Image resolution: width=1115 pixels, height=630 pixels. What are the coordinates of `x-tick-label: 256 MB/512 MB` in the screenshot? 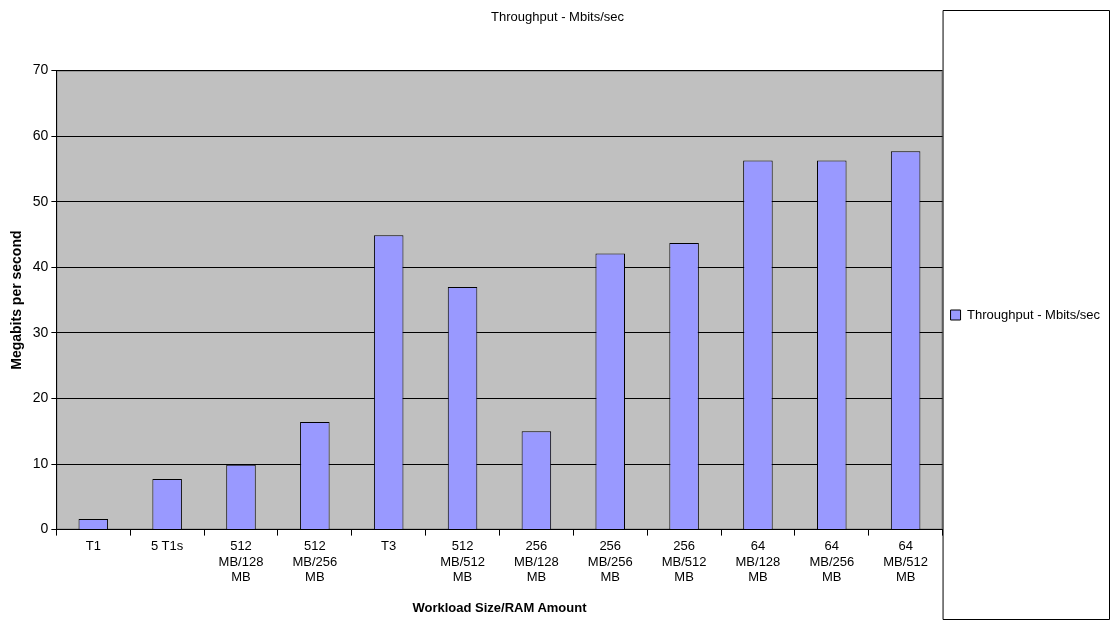 It's located at (684, 561).